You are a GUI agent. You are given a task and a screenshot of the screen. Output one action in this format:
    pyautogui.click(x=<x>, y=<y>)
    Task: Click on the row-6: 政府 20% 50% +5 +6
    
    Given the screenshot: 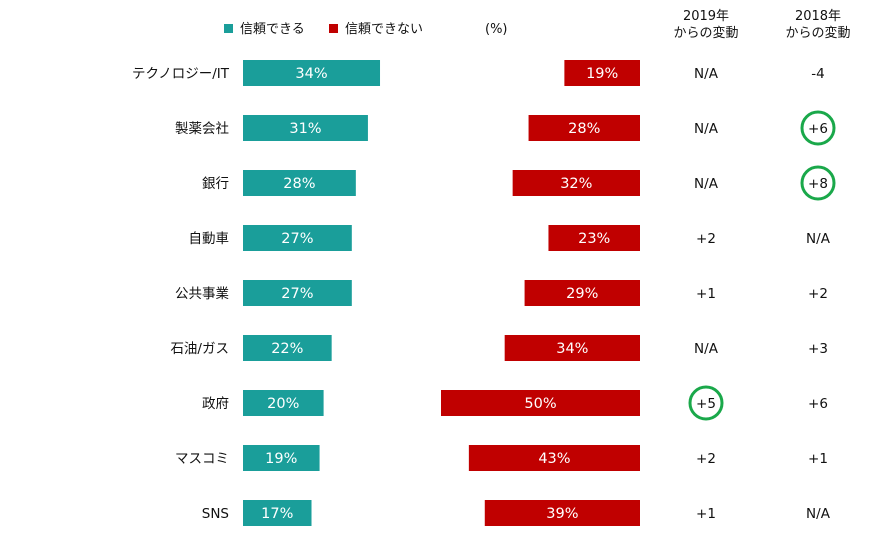 What is the action you would take?
    pyautogui.click(x=515, y=403)
    